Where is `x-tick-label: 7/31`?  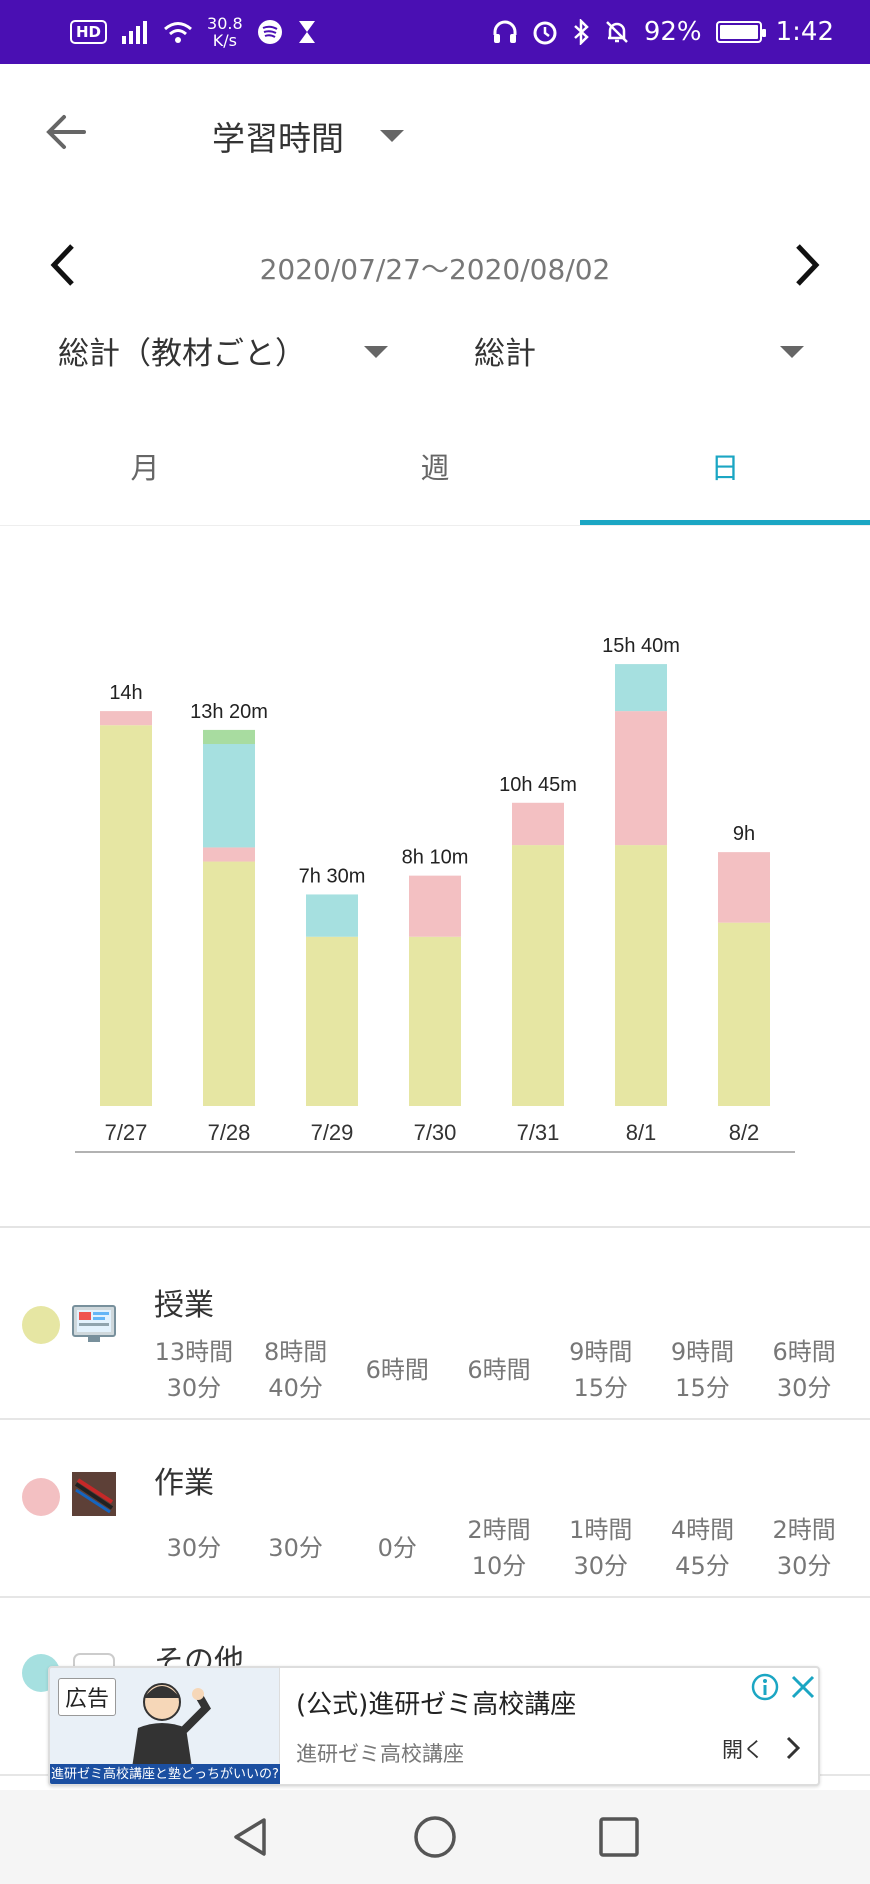
x-tick-label: 7/31 is located at coordinates (538, 1132).